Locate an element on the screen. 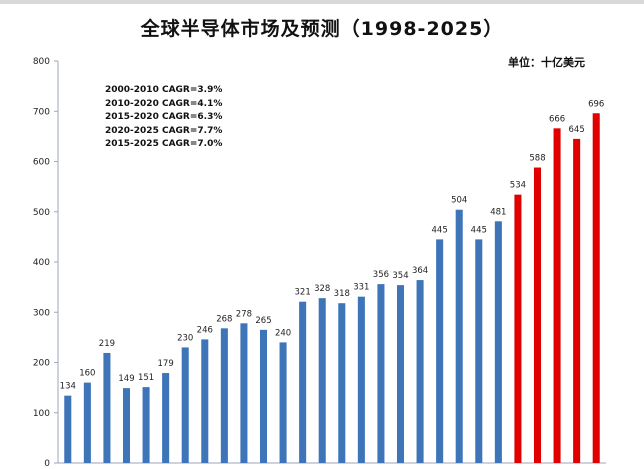  bar-value-label: 230 is located at coordinates (185, 338).